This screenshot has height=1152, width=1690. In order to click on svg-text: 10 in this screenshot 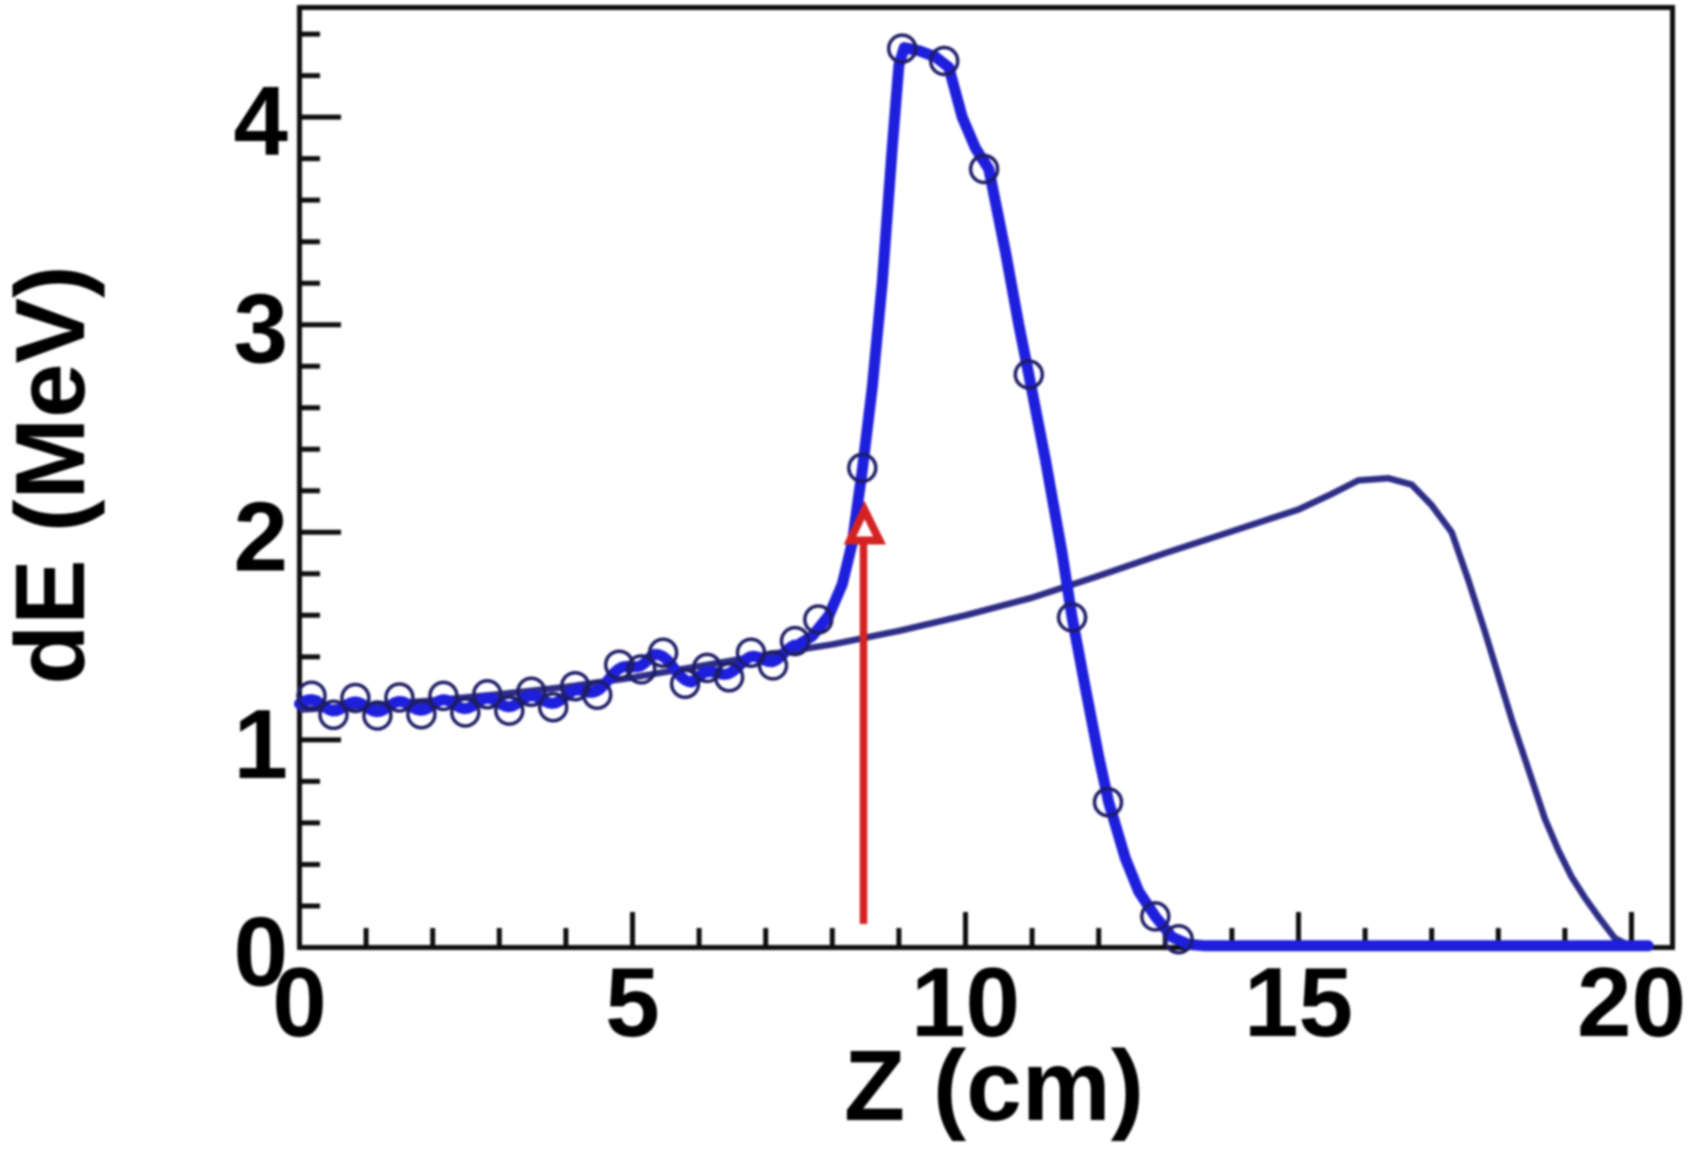, I will do `click(965, 1002)`.